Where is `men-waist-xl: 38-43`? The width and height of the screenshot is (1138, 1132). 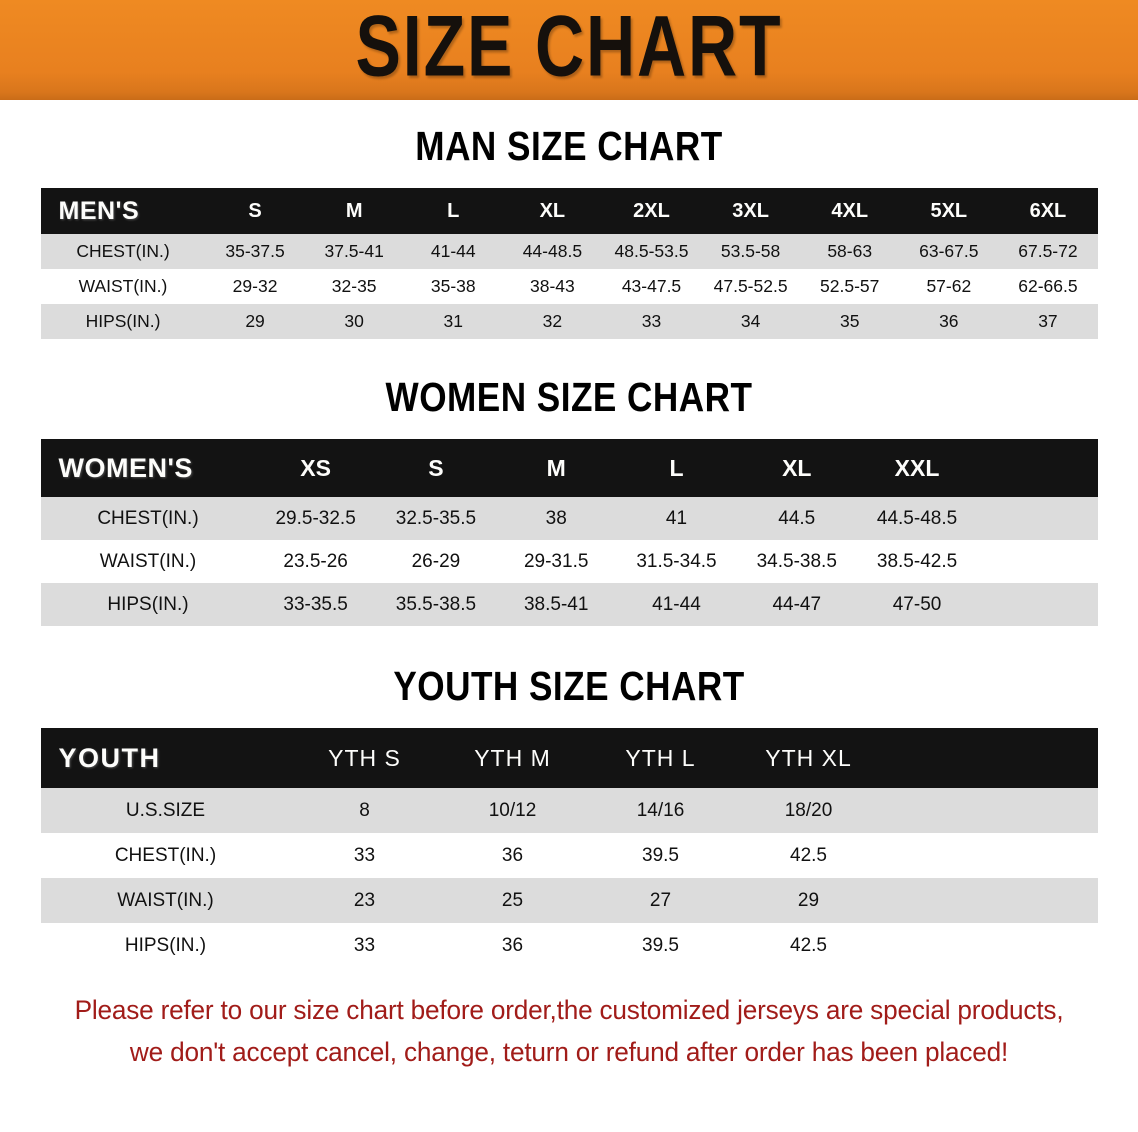
men-waist-xl: 38-43 is located at coordinates (552, 286).